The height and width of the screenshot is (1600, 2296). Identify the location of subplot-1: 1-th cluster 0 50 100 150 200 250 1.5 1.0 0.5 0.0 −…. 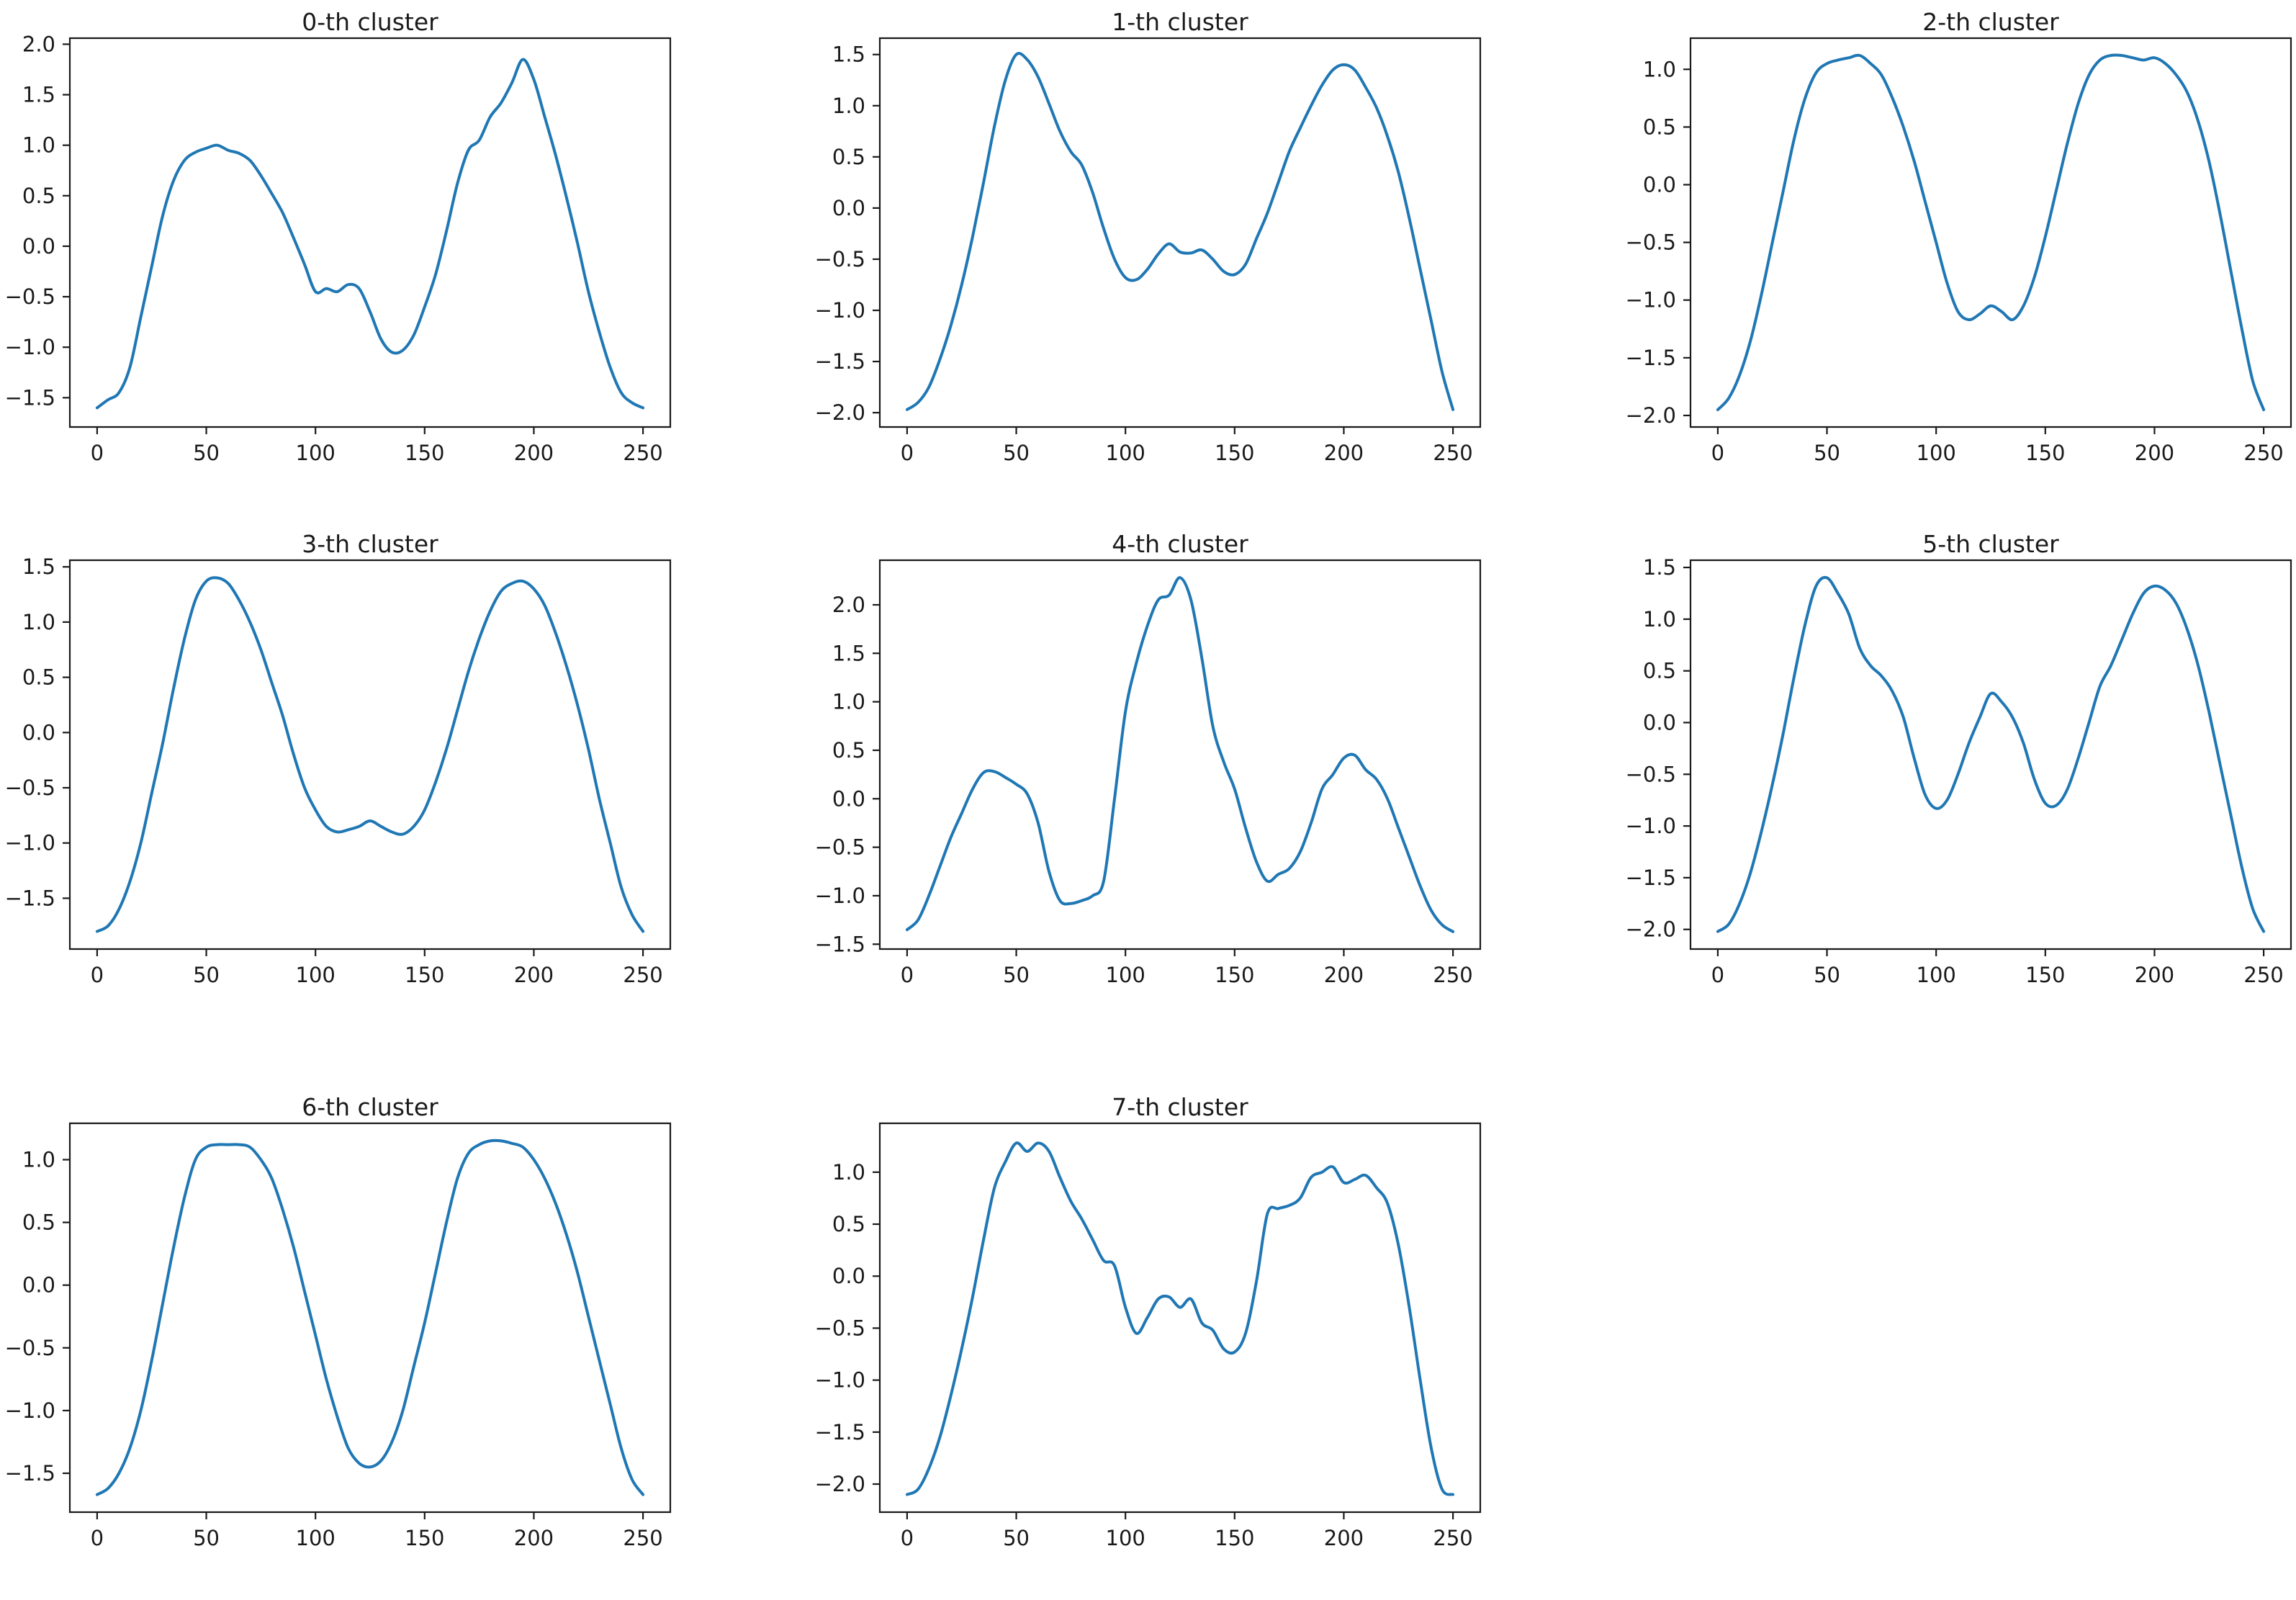
(1148, 236).